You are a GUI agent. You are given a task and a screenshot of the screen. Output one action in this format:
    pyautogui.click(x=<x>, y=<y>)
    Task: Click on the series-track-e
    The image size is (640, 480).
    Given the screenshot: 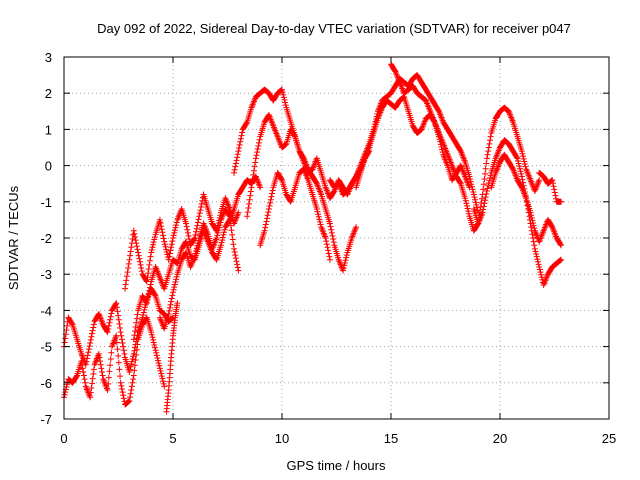 What is the action you would take?
    pyautogui.click(x=199, y=269)
    